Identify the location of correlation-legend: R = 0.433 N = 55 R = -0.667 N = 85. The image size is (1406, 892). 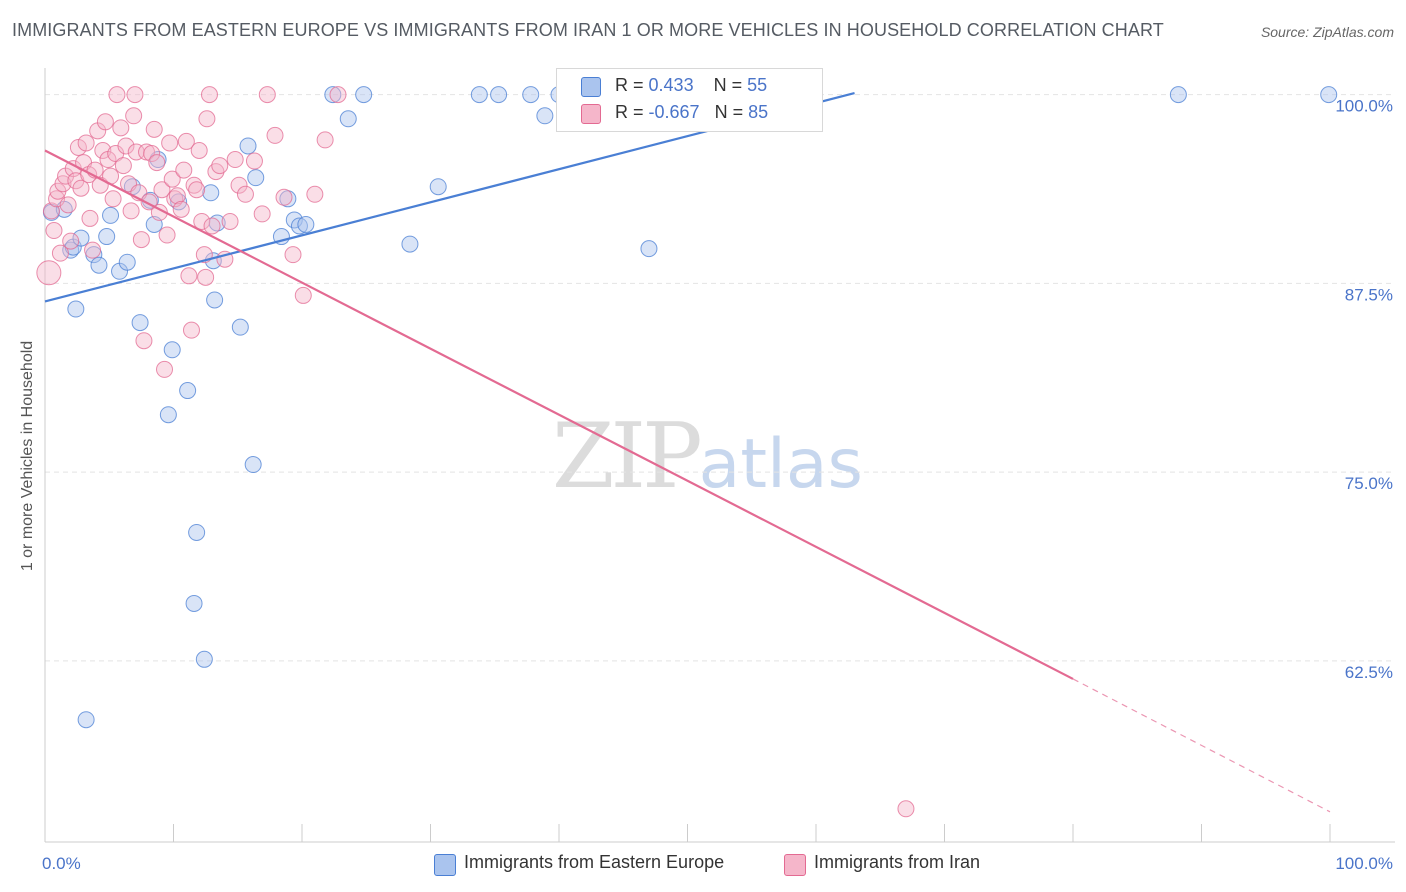
(689, 100).